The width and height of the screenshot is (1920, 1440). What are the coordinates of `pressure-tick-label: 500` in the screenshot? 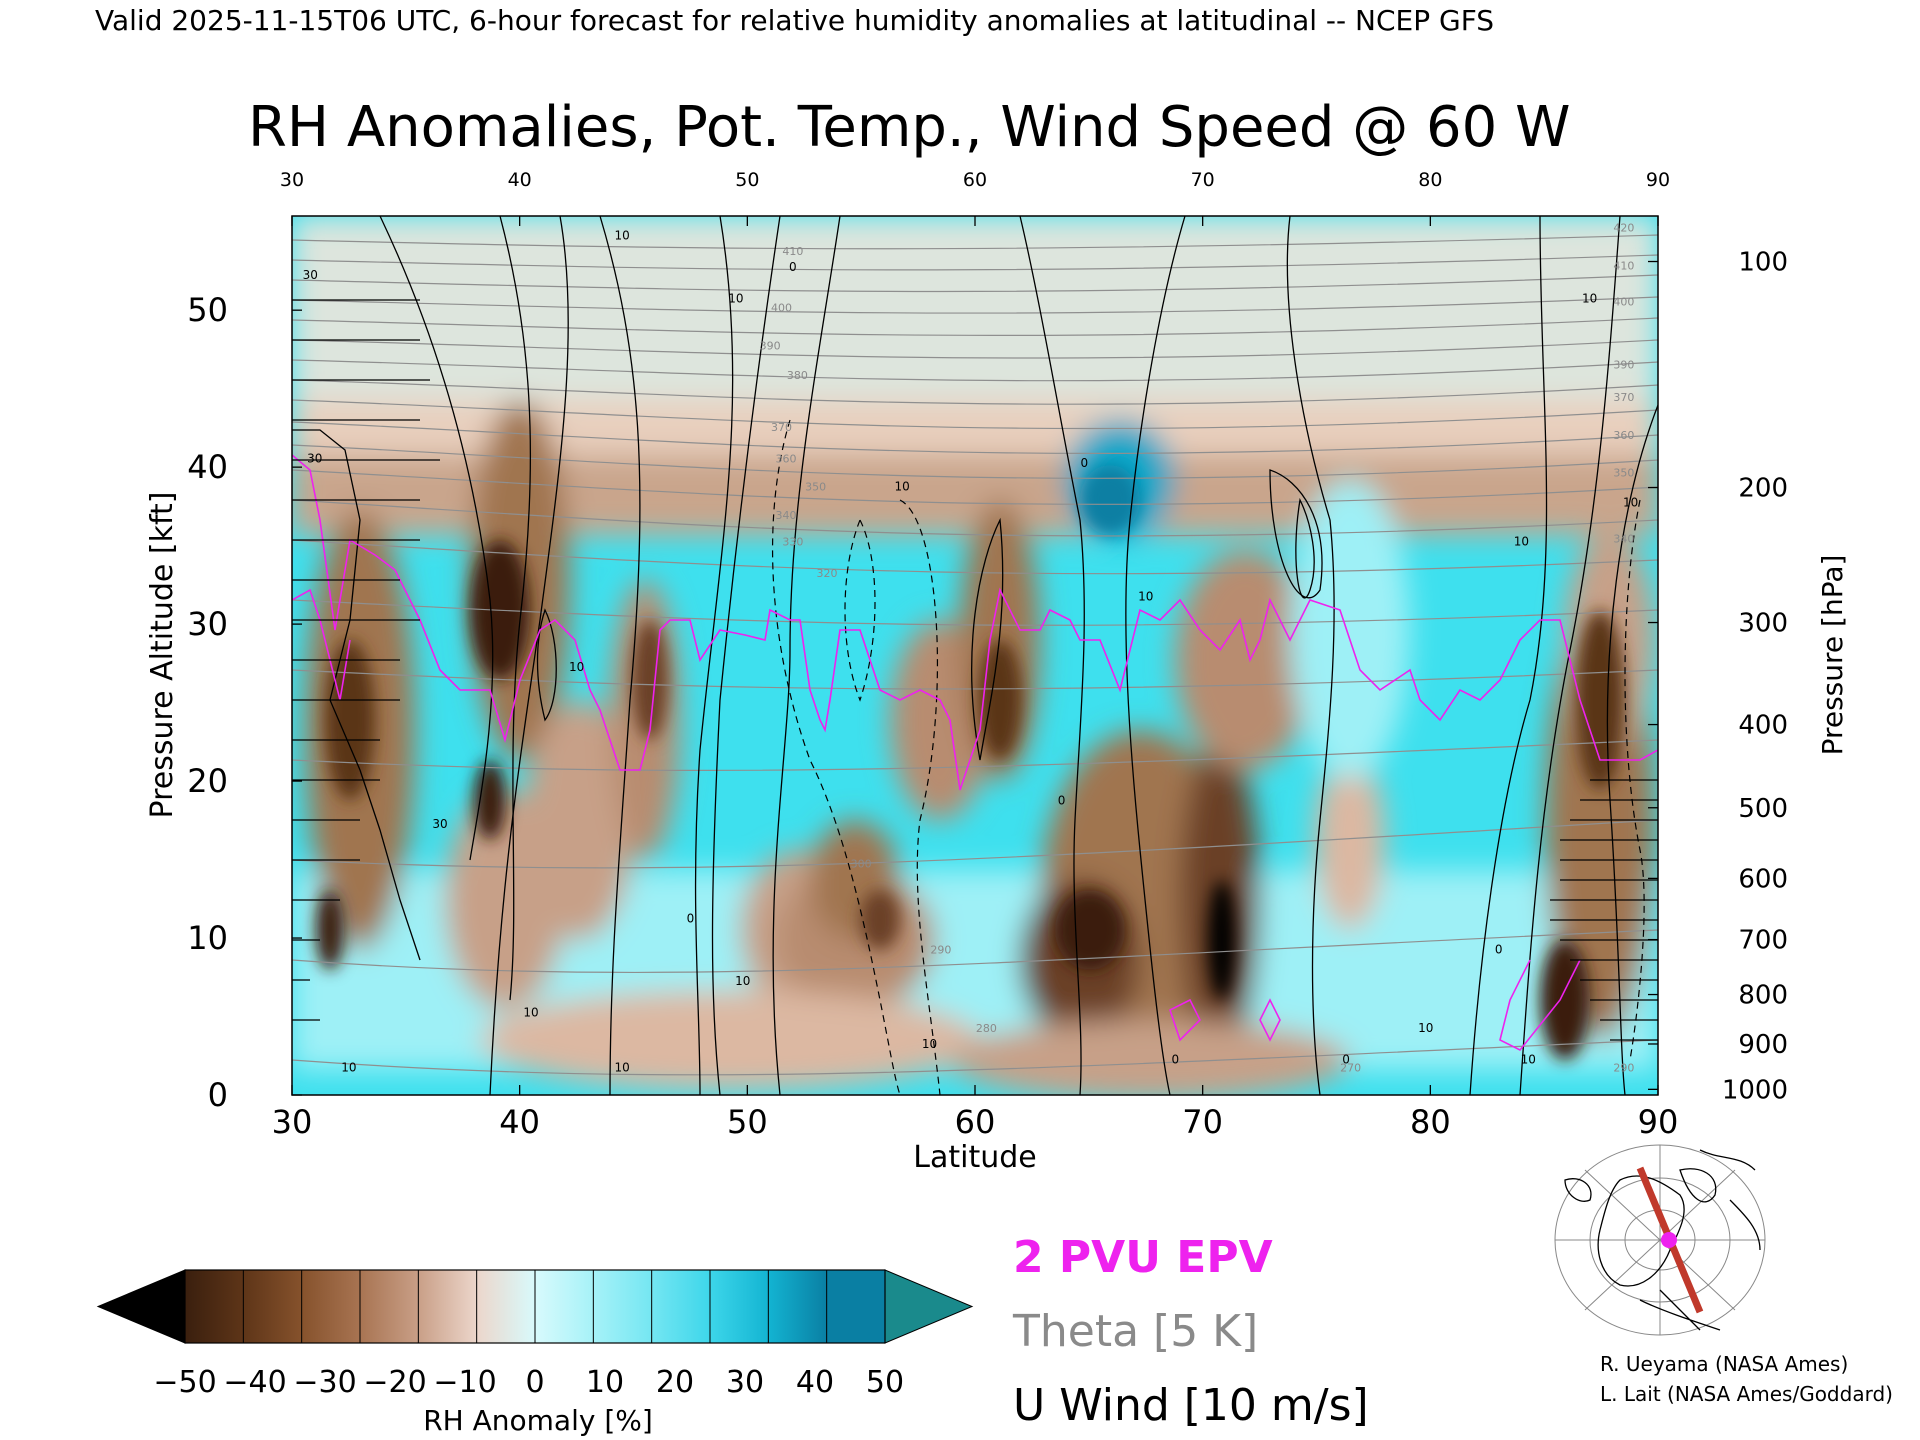 It's located at (1763, 809).